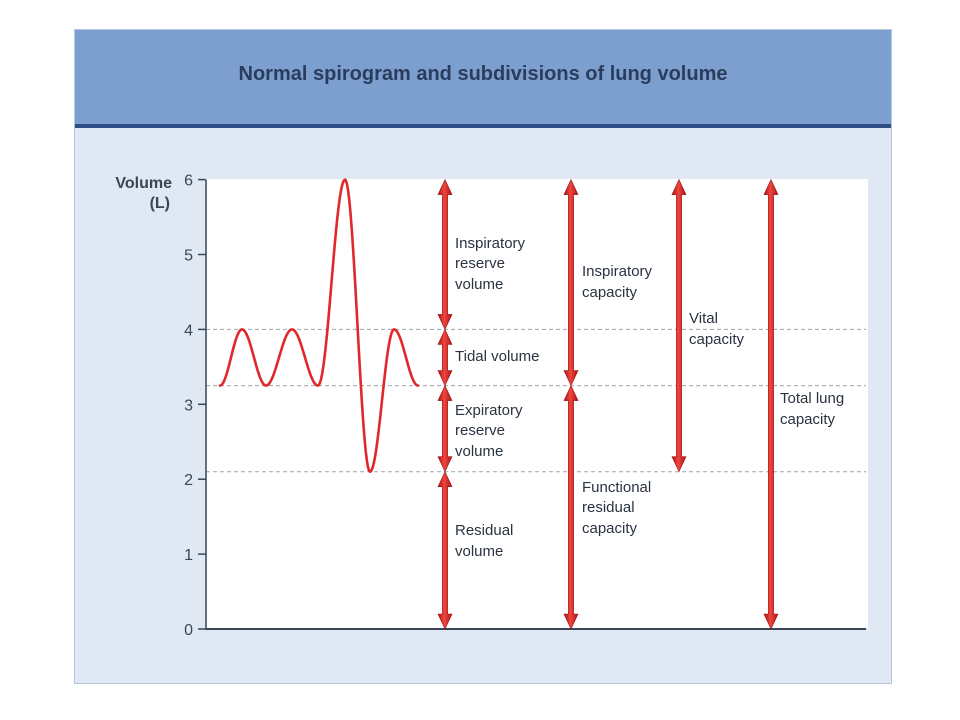  What do you see at coordinates (571, 282) in the screenshot?
I see `arrow-inspiratory-capacity` at bounding box center [571, 282].